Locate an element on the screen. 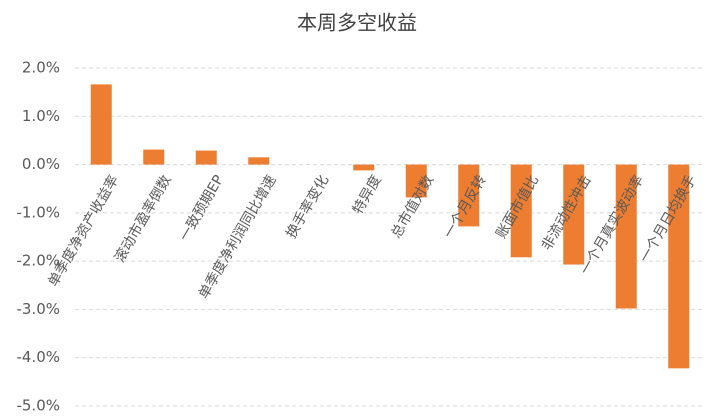  x-tick-label: 滚动市盈率倒数 is located at coordinates (143, 218).